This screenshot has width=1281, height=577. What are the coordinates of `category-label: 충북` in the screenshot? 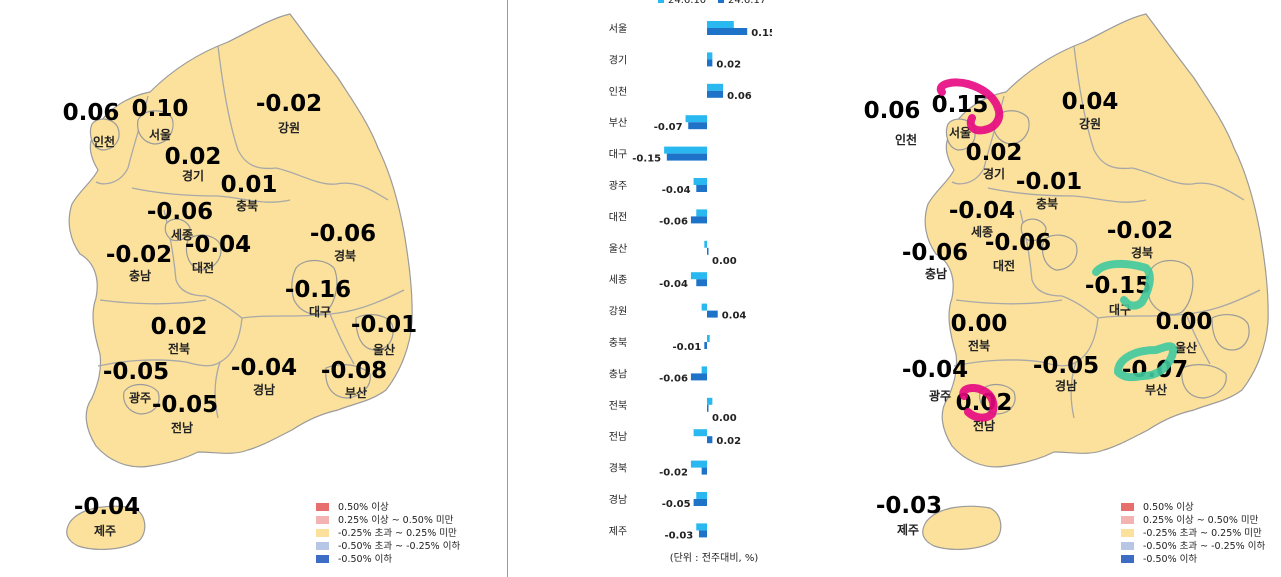 It's located at (618, 343).